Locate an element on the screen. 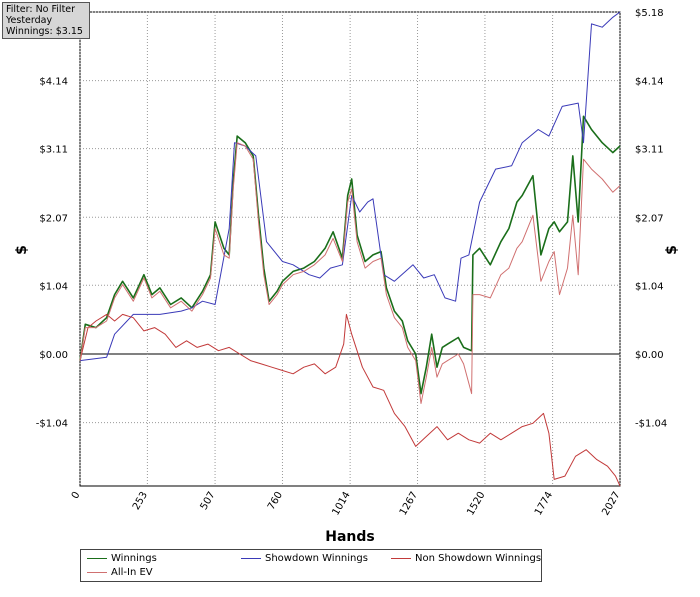 This screenshot has height=597, width=700. y-tick-label-left-1-04: $1.04 is located at coordinates (53, 286).